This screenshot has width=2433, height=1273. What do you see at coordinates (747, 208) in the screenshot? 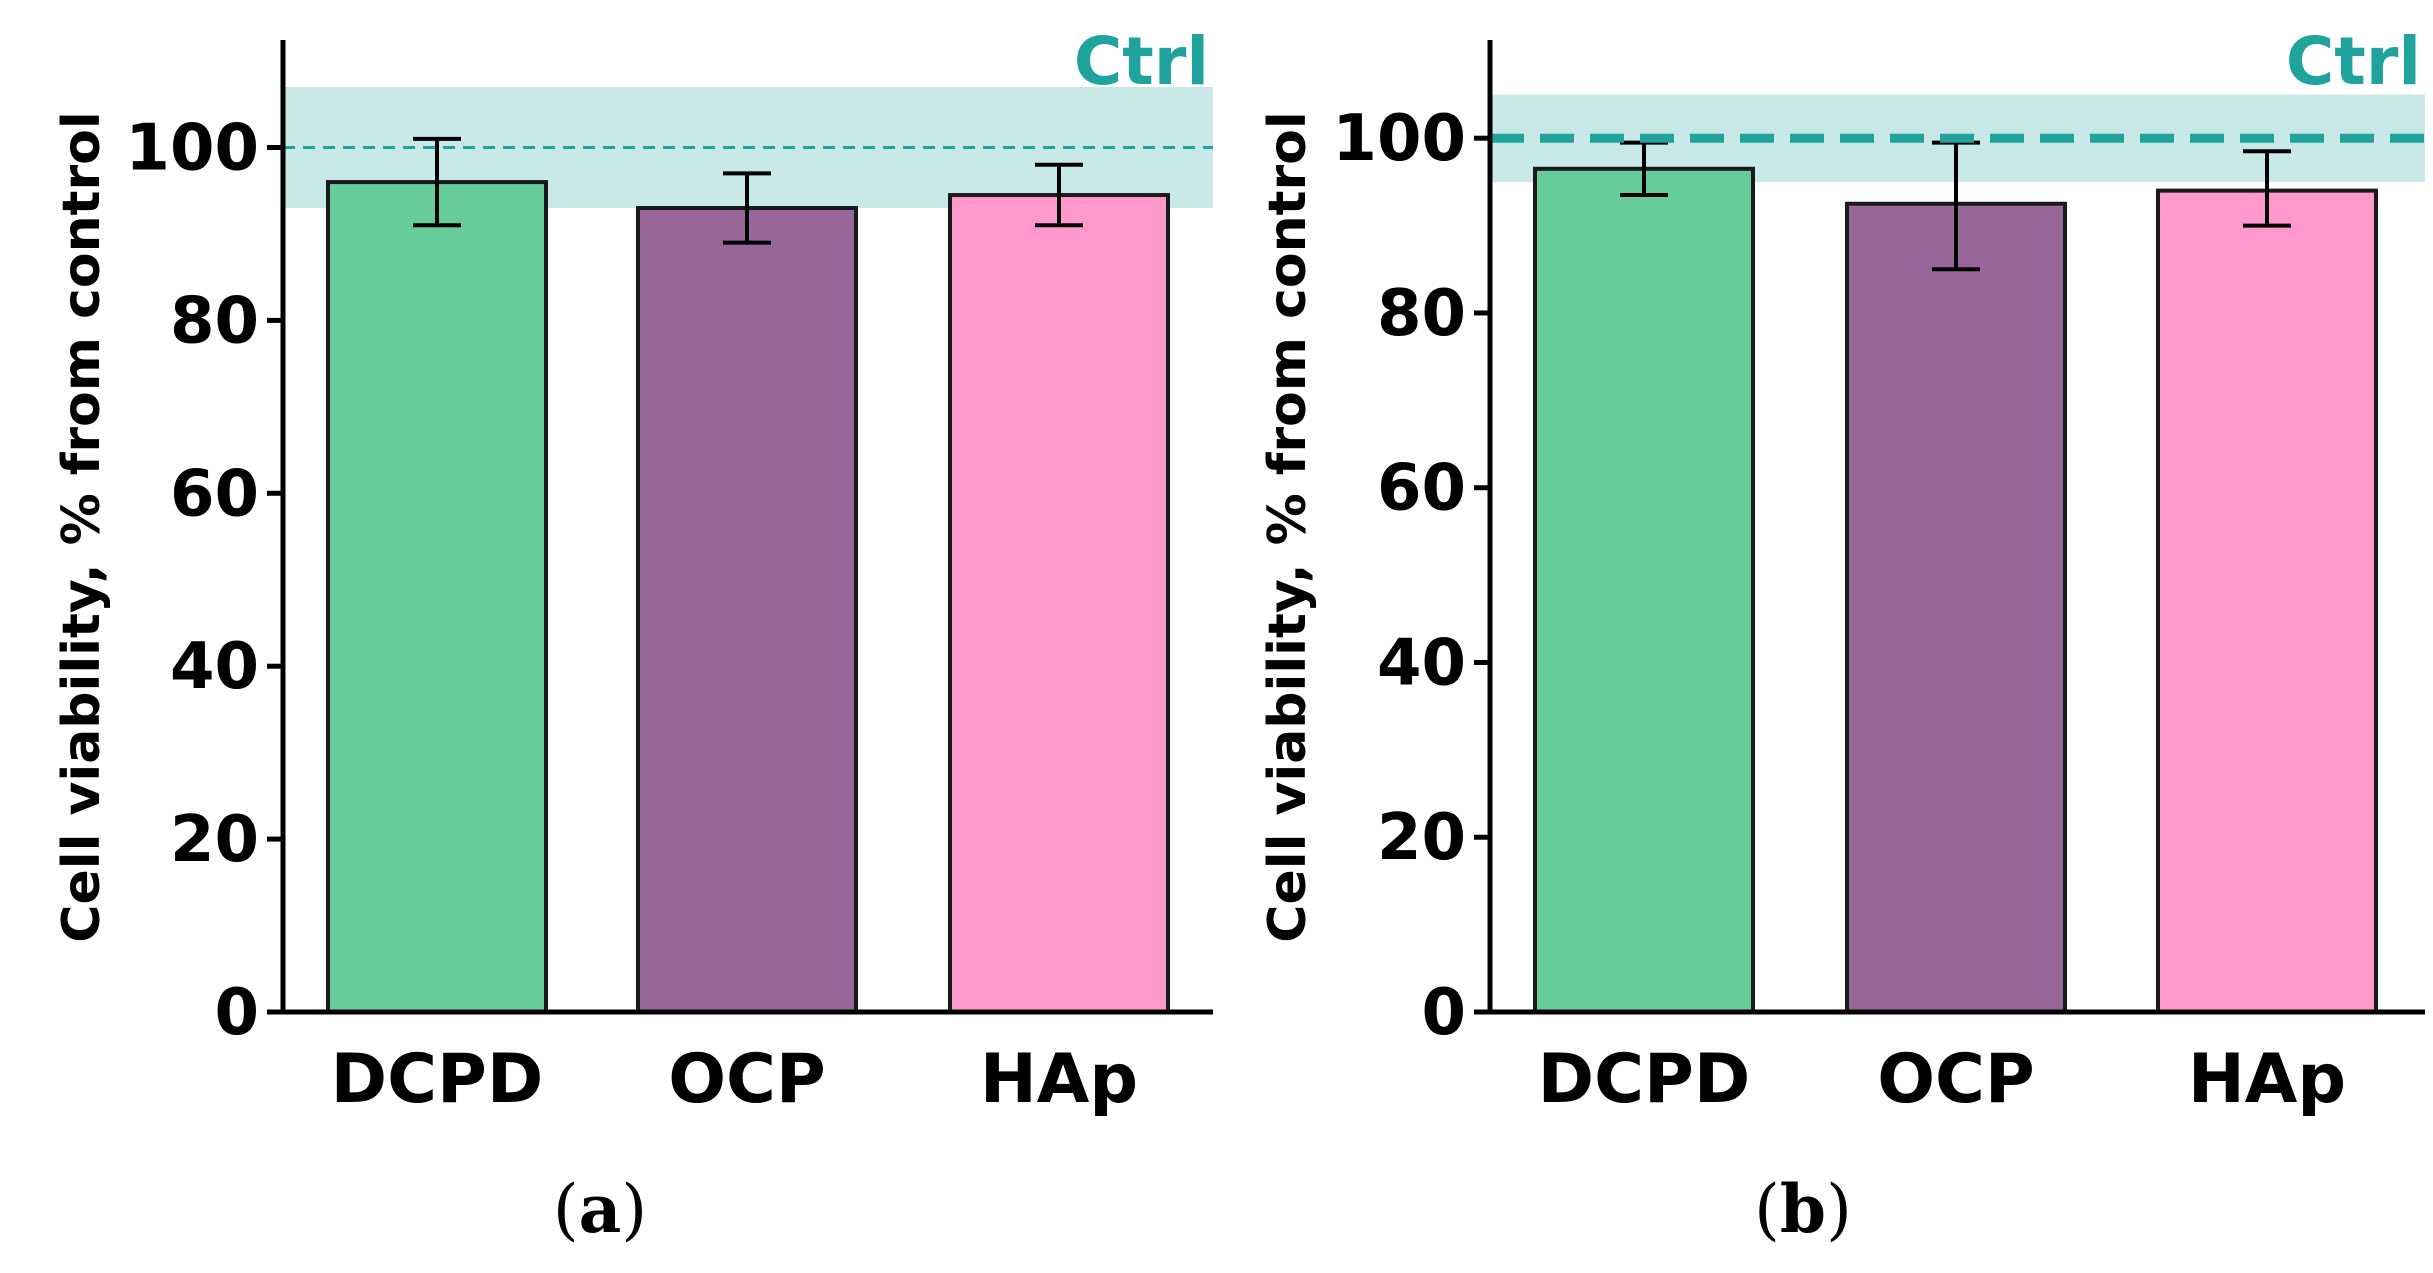
I see `error-bar-ocp` at bounding box center [747, 208].